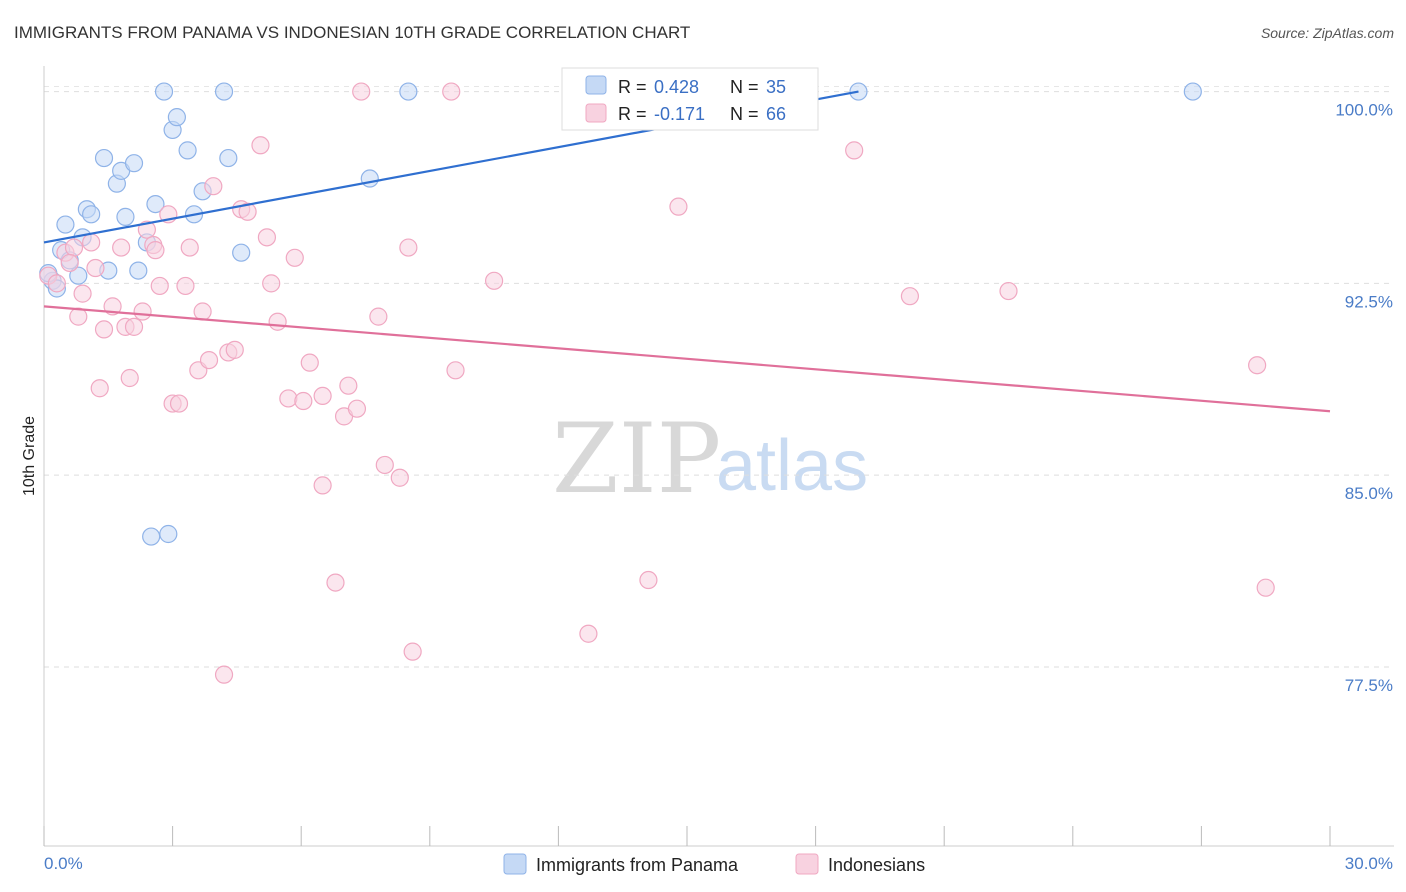  I want to click on watermark: ZIP atlas, so click(710, 459).